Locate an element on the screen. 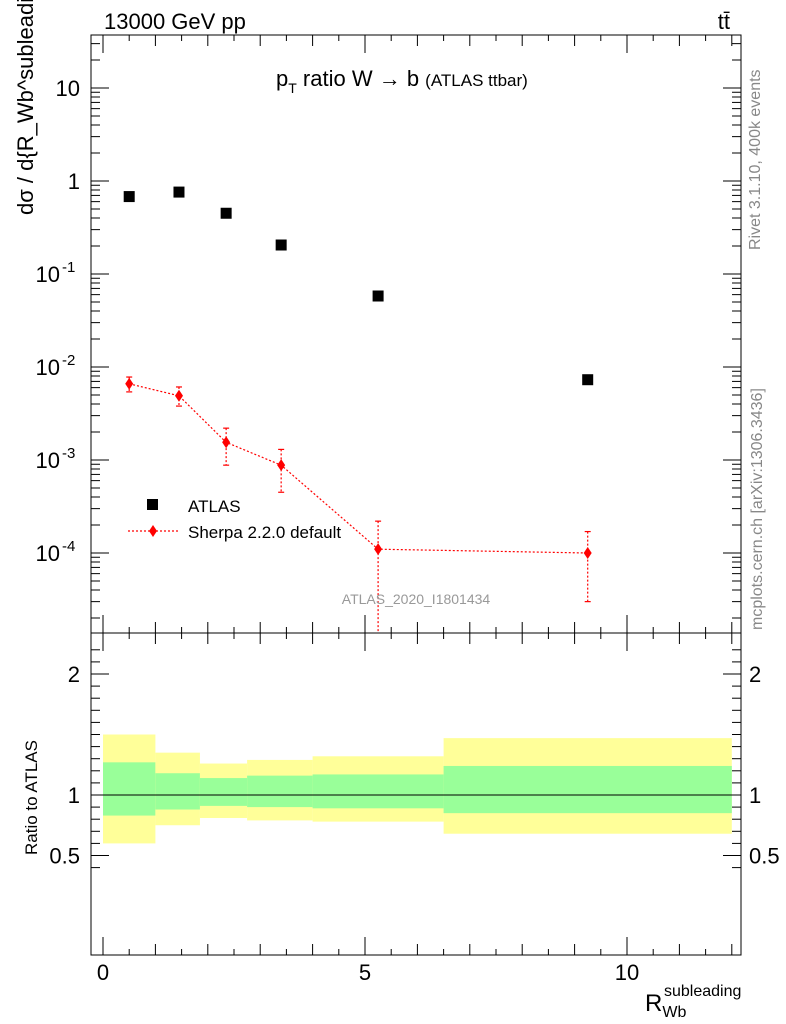 The width and height of the screenshot is (786, 1024). main-y-tick-label: 1 is located at coordinates (74, 181).